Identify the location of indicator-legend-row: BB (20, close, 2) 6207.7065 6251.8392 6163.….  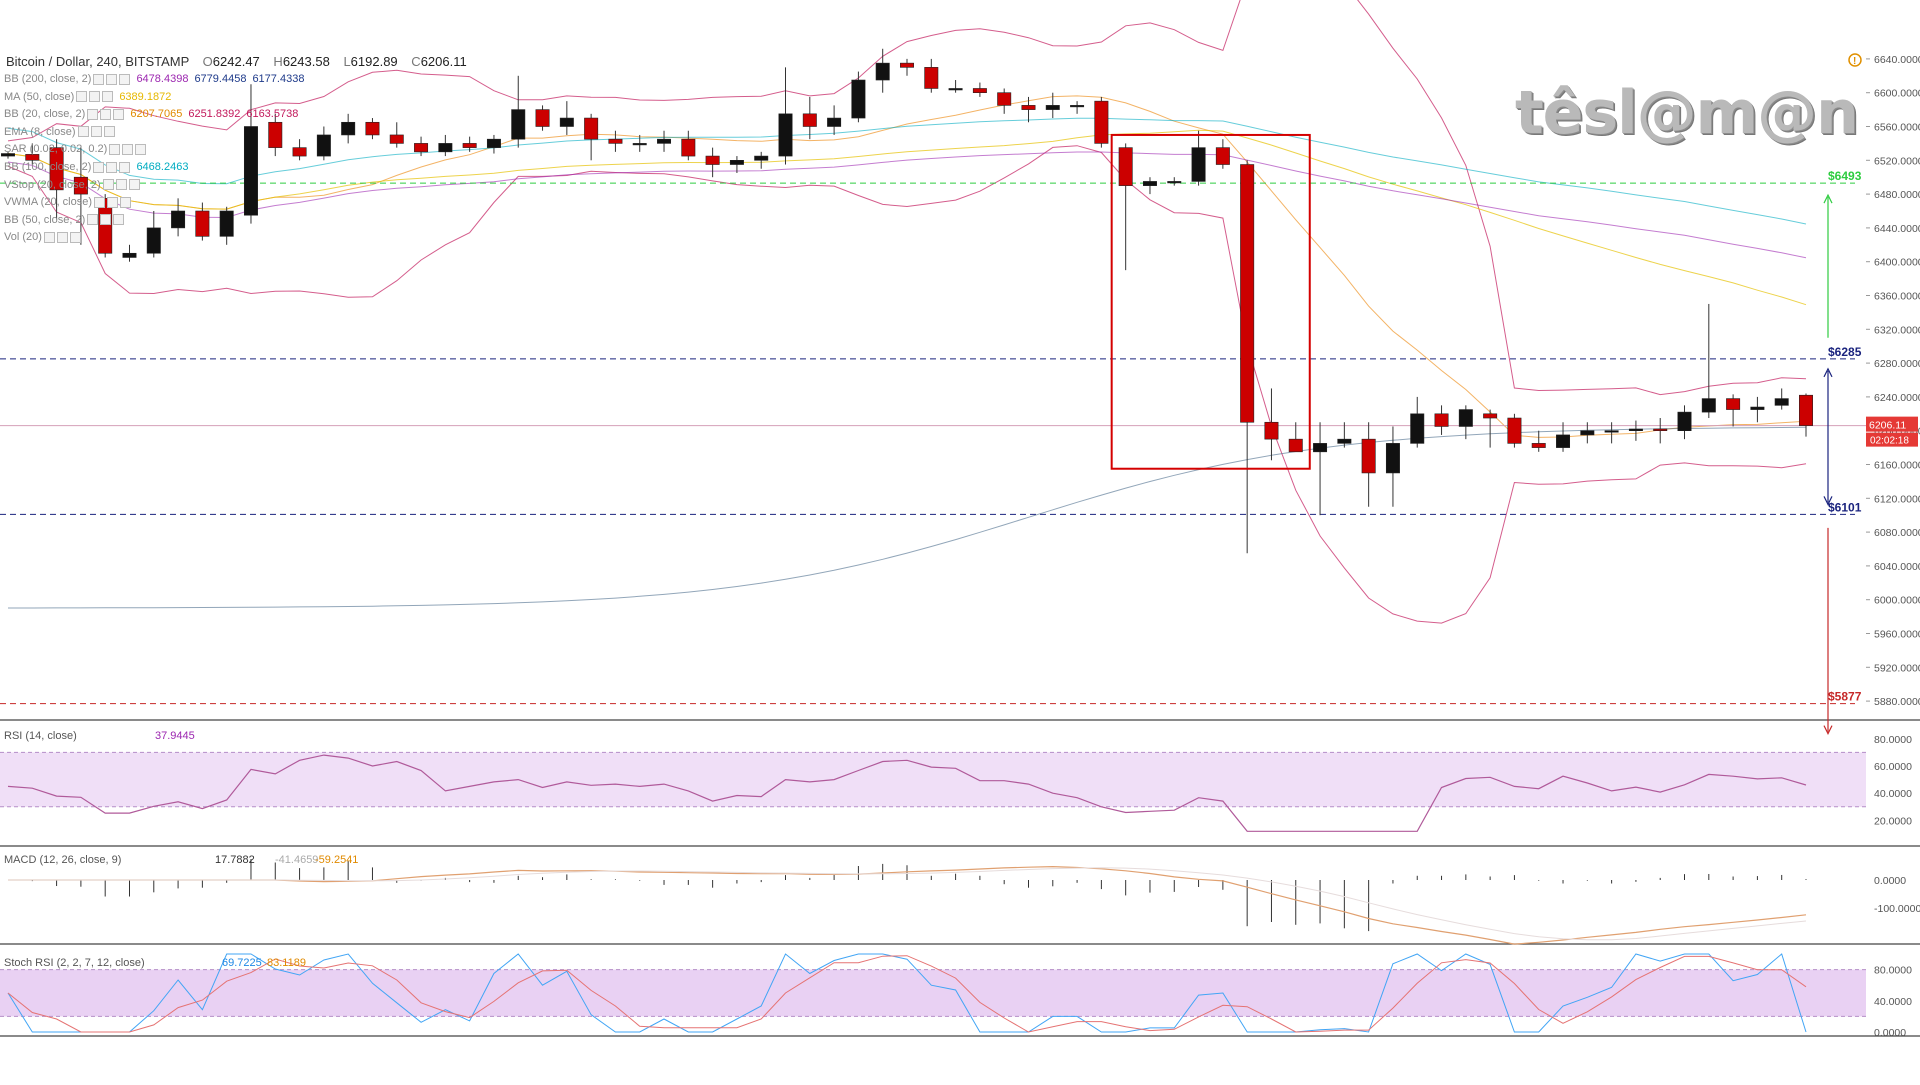
(151, 114).